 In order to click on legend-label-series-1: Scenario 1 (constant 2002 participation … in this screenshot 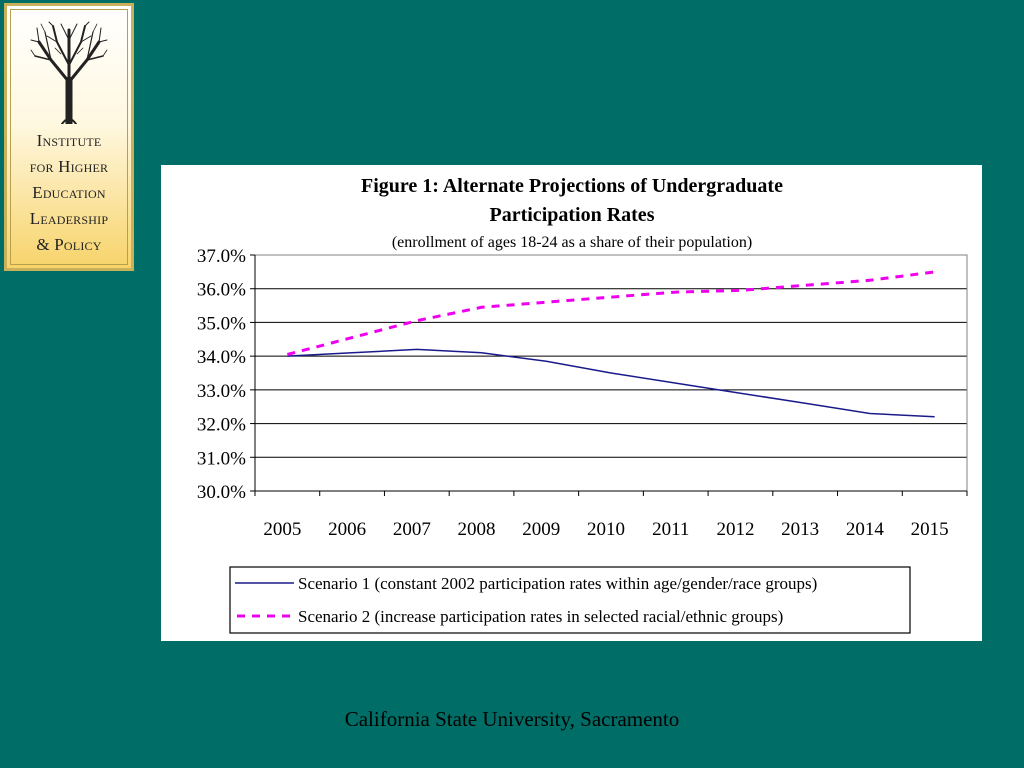, I will do `click(557, 583)`.